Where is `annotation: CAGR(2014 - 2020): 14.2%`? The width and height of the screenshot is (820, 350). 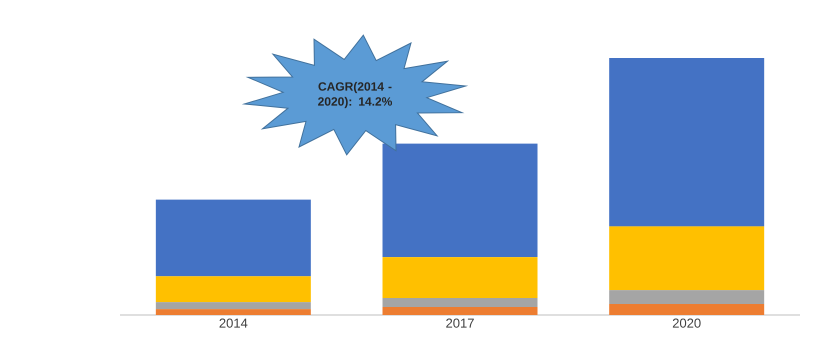 annotation: CAGR(2014 - 2020): 14.2% is located at coordinates (355, 95).